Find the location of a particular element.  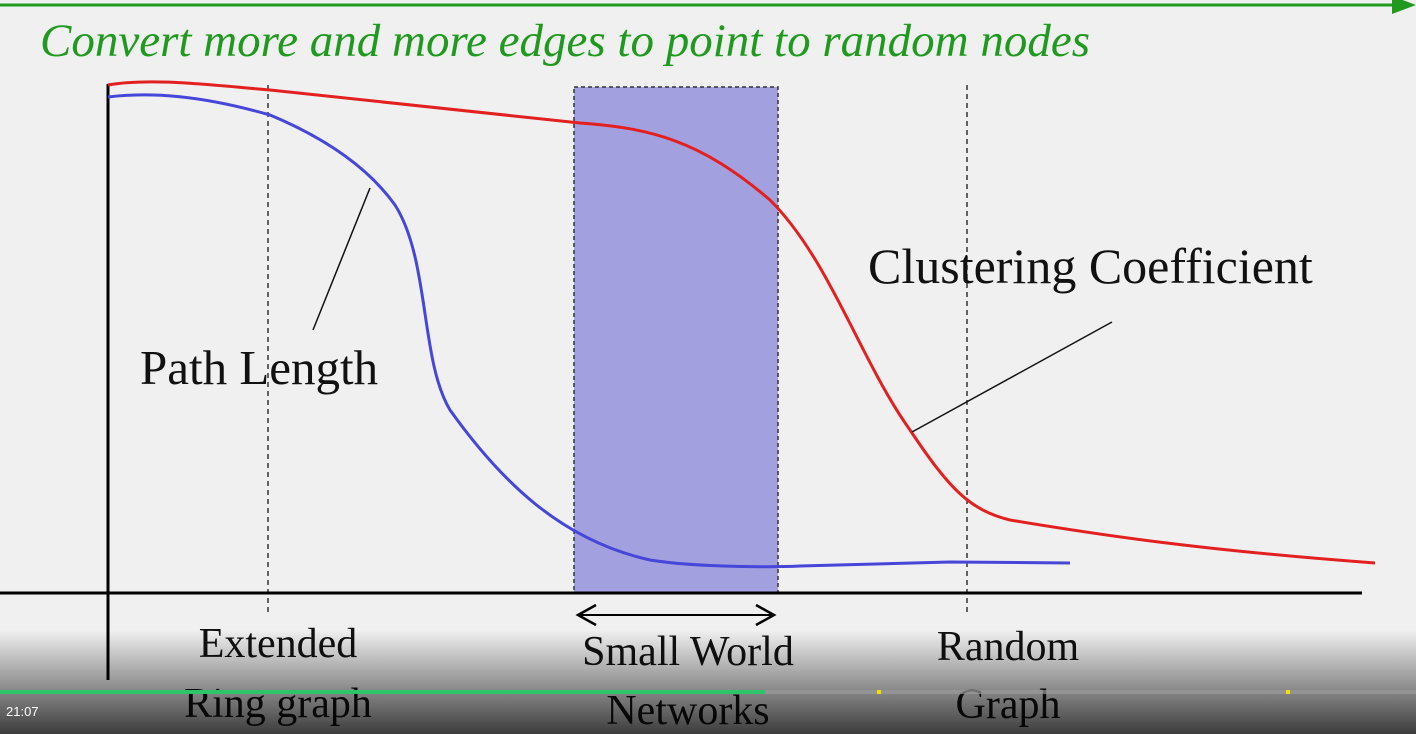

small-world-region is located at coordinates (676, 340).